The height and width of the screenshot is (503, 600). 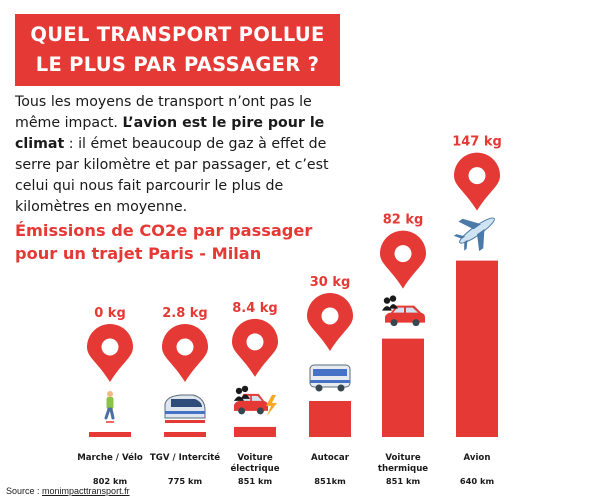 What do you see at coordinates (330, 458) in the screenshot?
I see `category-label: Autocar` at bounding box center [330, 458].